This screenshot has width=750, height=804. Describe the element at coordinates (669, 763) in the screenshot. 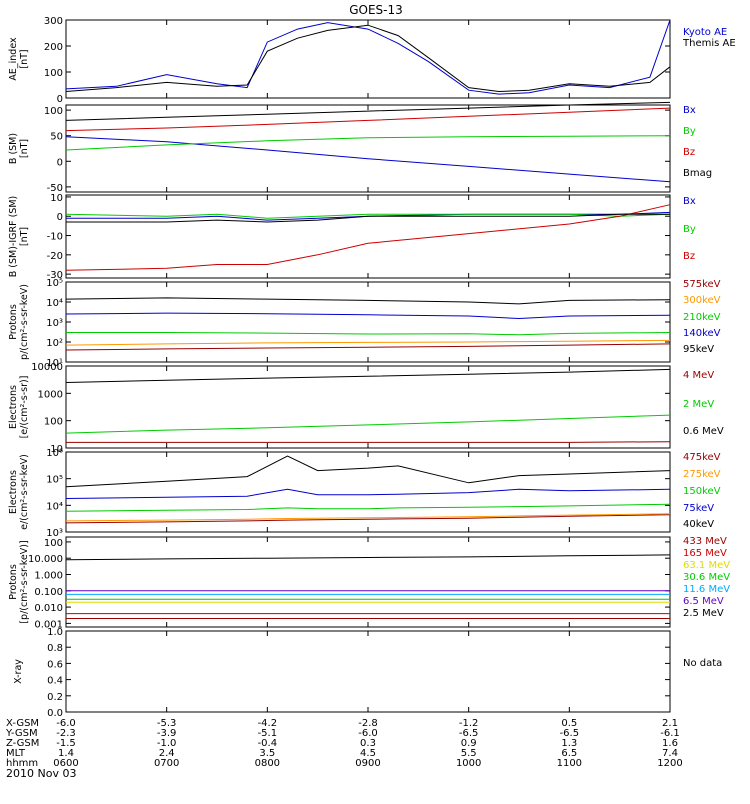

I see `footer-value: 1200` at that location.